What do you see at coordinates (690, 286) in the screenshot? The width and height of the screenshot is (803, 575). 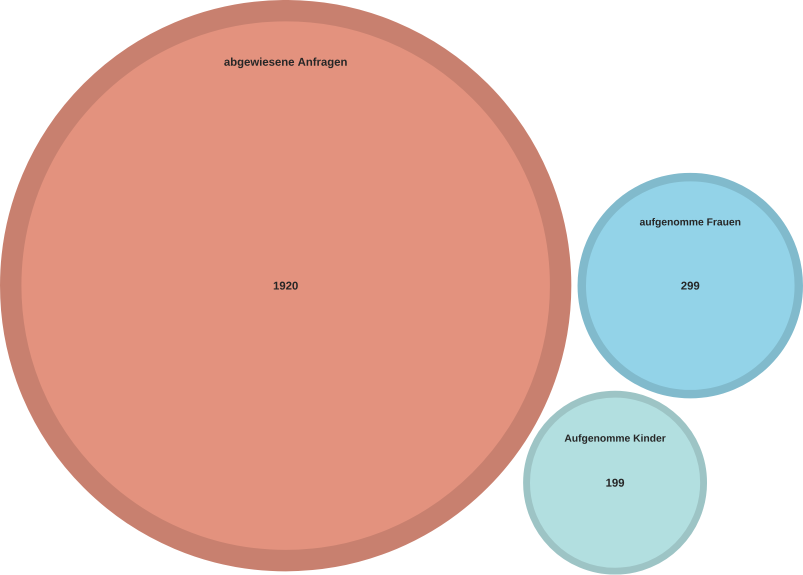 I see `data-label: 299` at bounding box center [690, 286].